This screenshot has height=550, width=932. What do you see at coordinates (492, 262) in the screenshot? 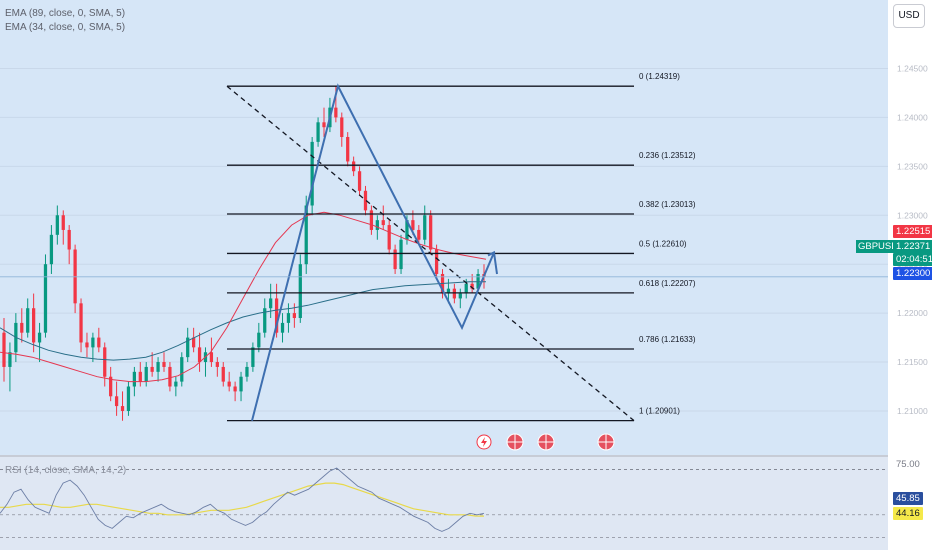
I see `pattern-arrowhead` at bounding box center [492, 262].